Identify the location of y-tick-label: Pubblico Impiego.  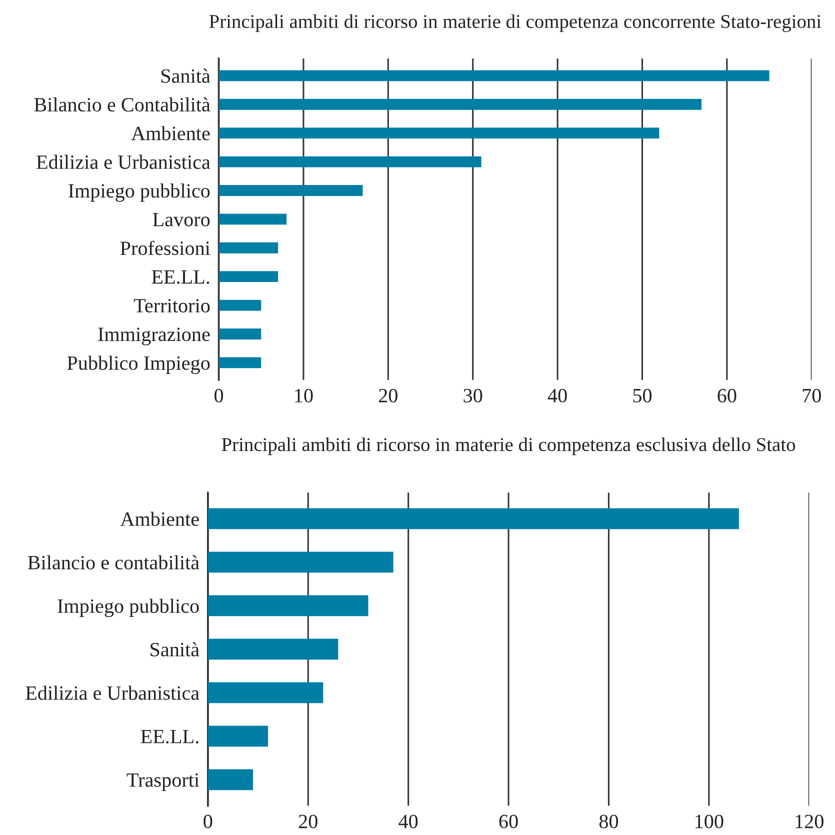
(138, 365).